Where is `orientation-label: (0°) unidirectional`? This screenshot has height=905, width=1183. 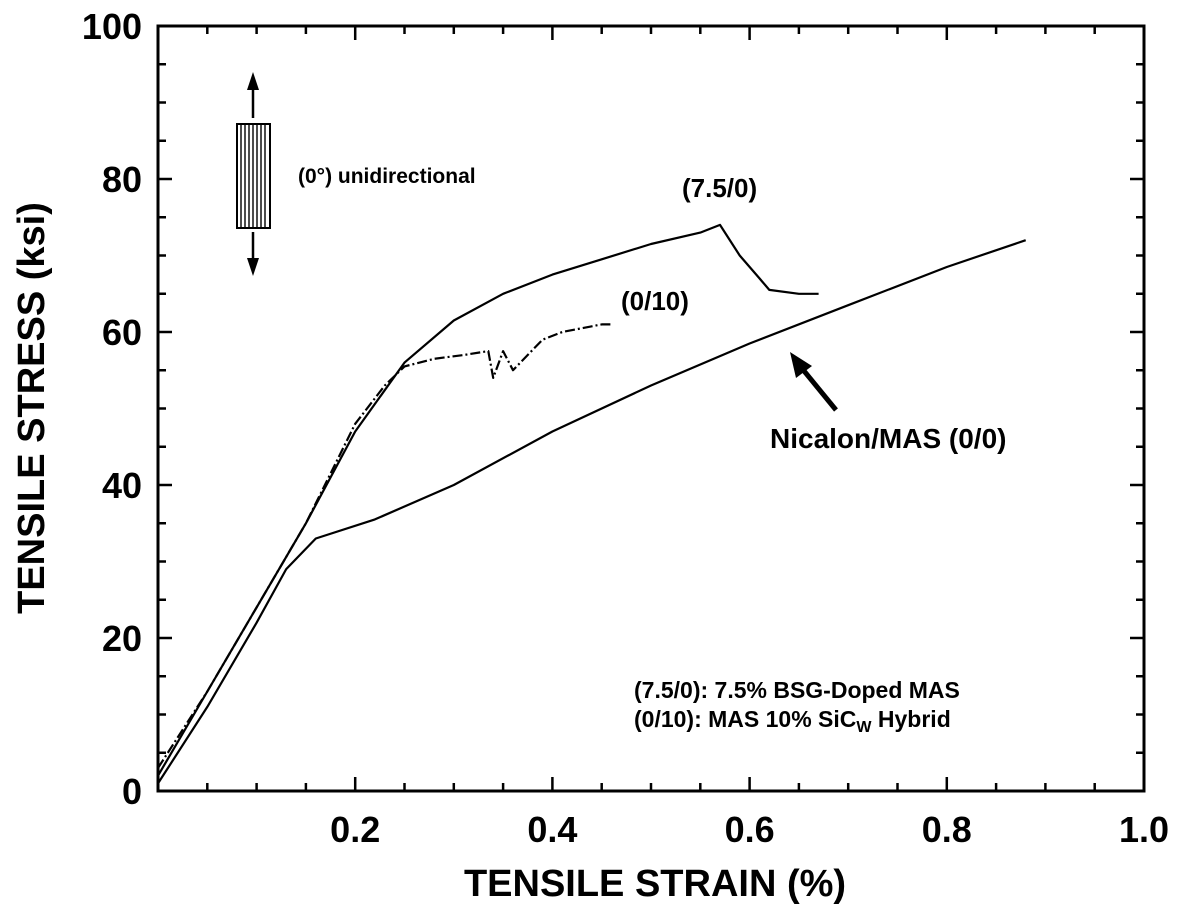 orientation-label: (0°) unidirectional is located at coordinates (387, 176).